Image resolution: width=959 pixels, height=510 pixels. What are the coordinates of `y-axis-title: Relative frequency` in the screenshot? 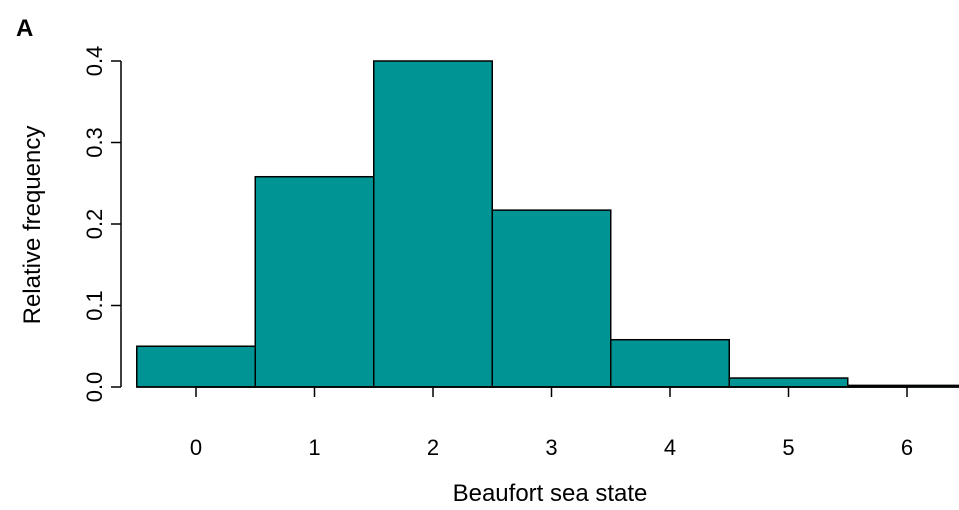 It's located at (32, 225).